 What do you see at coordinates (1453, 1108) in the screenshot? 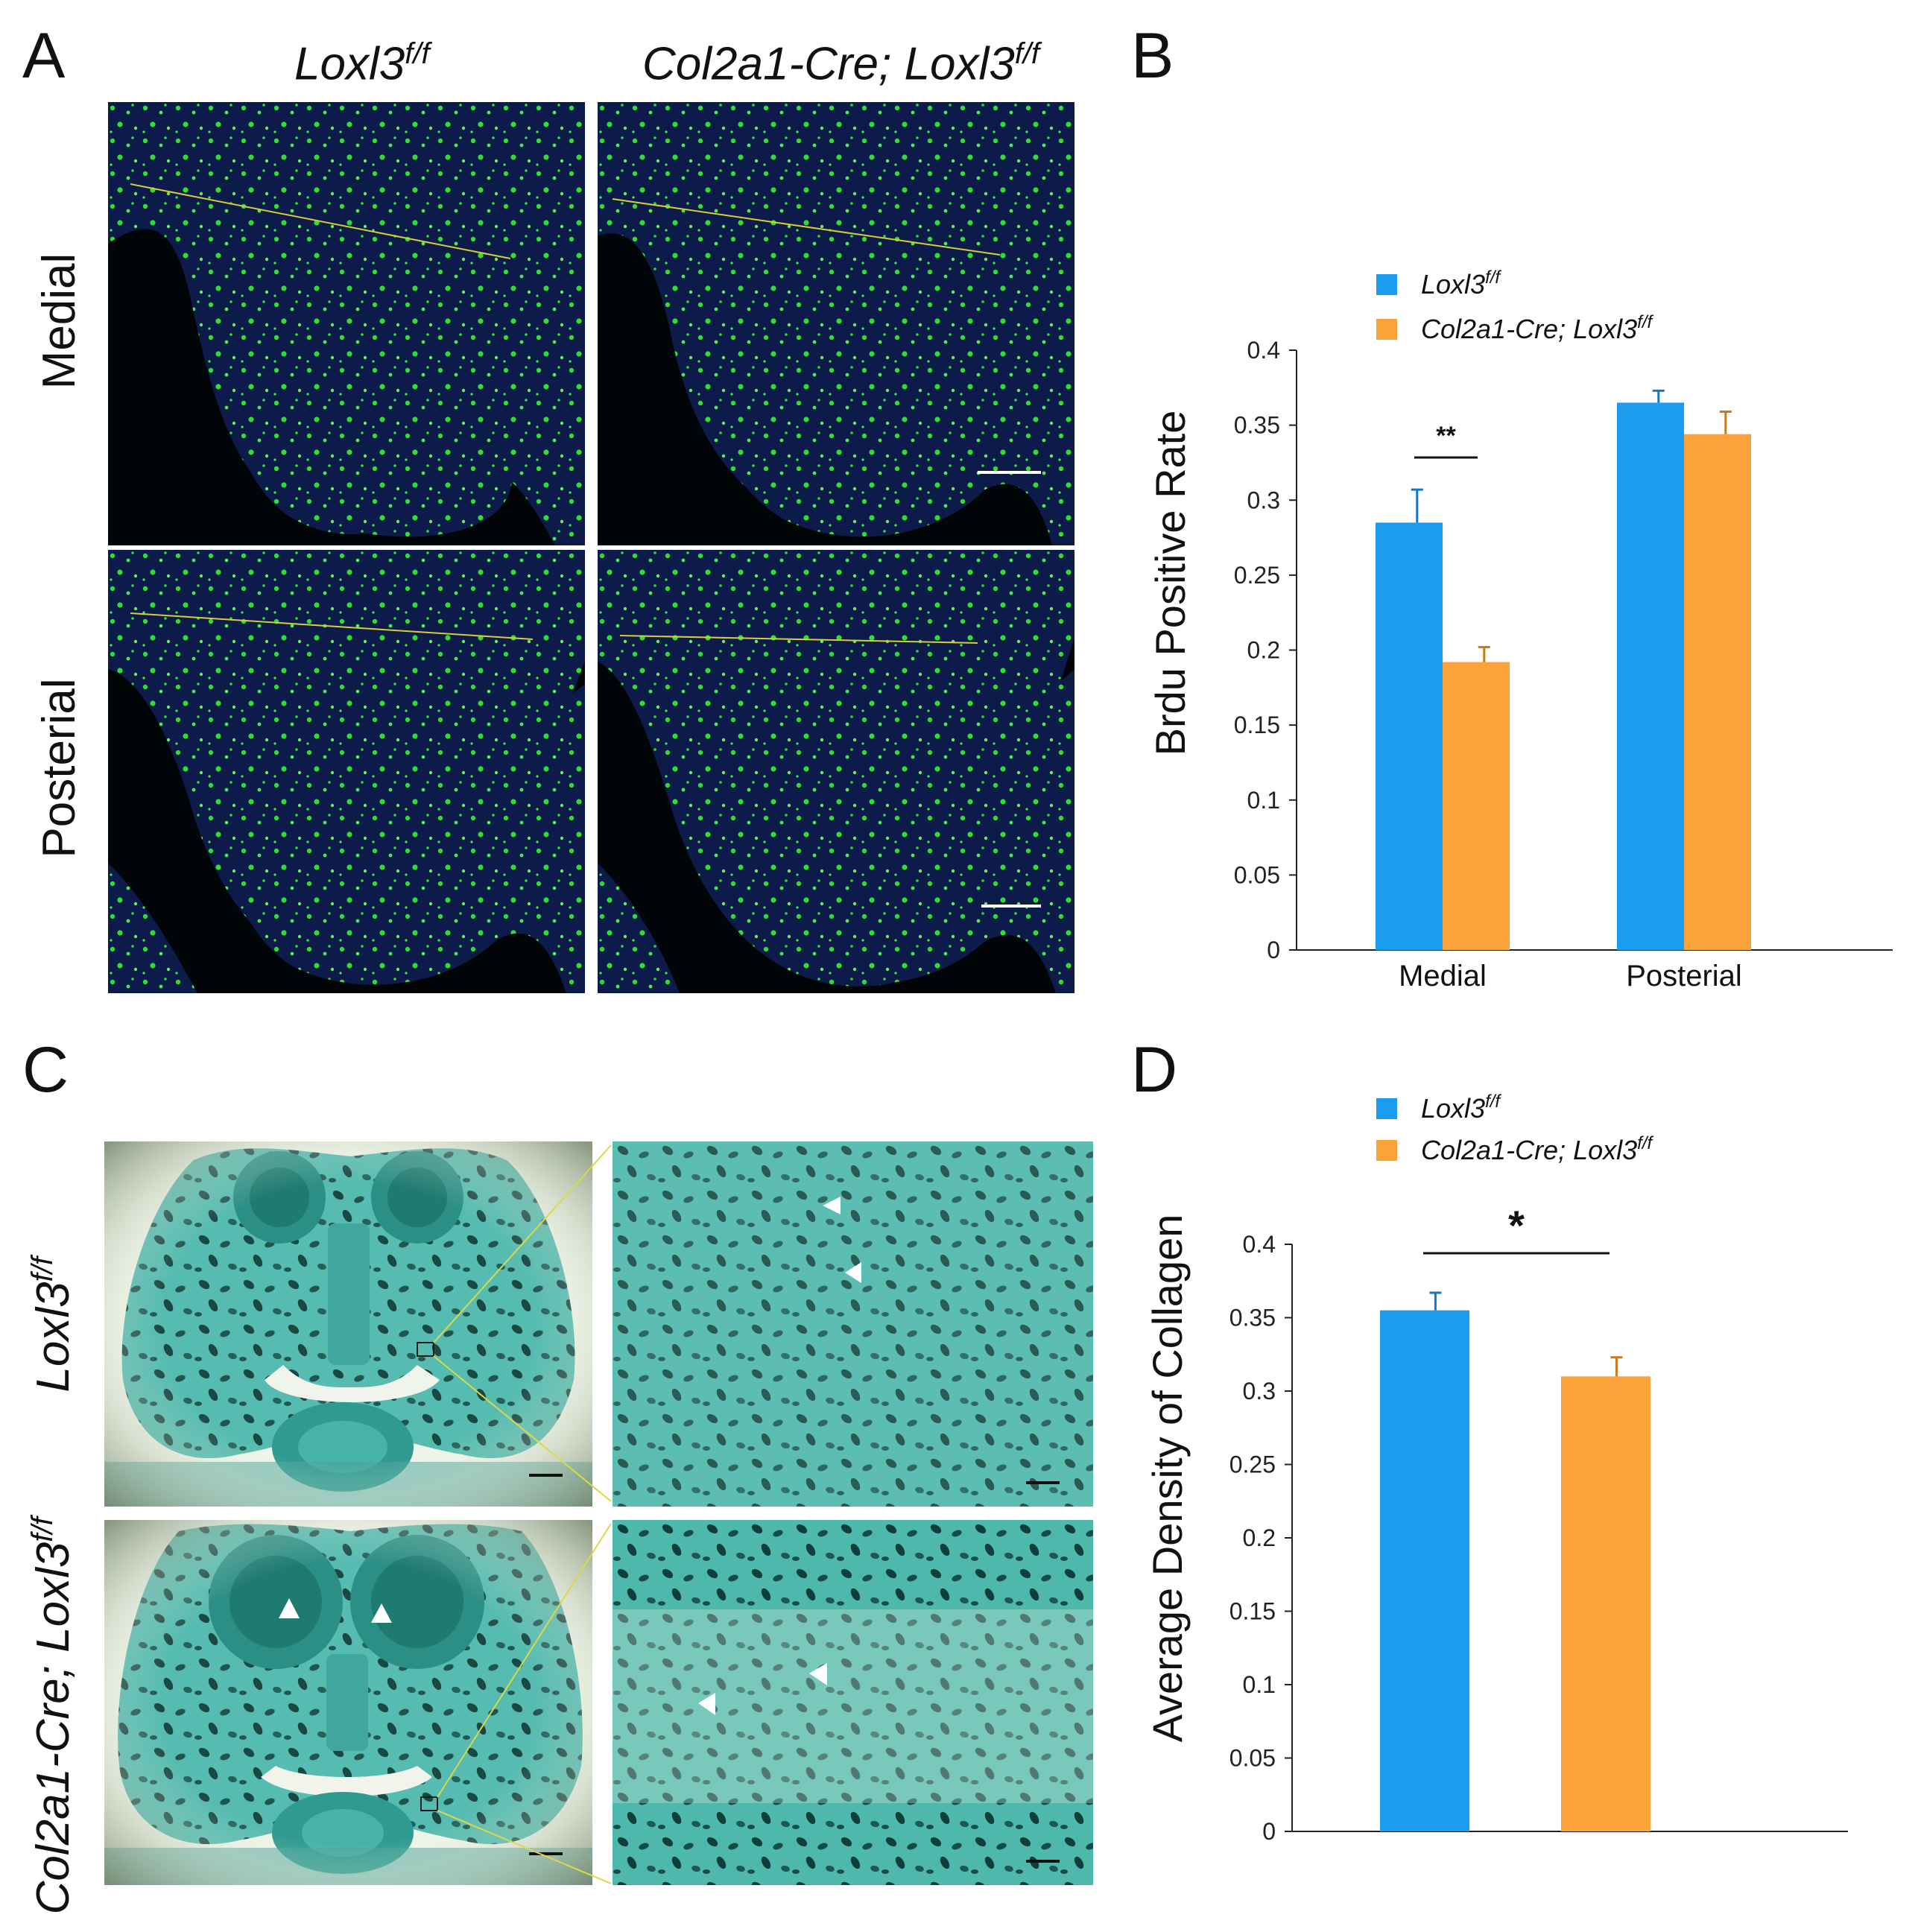
I see `chart-d-legend-label-1-text: Loxl3` at bounding box center [1453, 1108].